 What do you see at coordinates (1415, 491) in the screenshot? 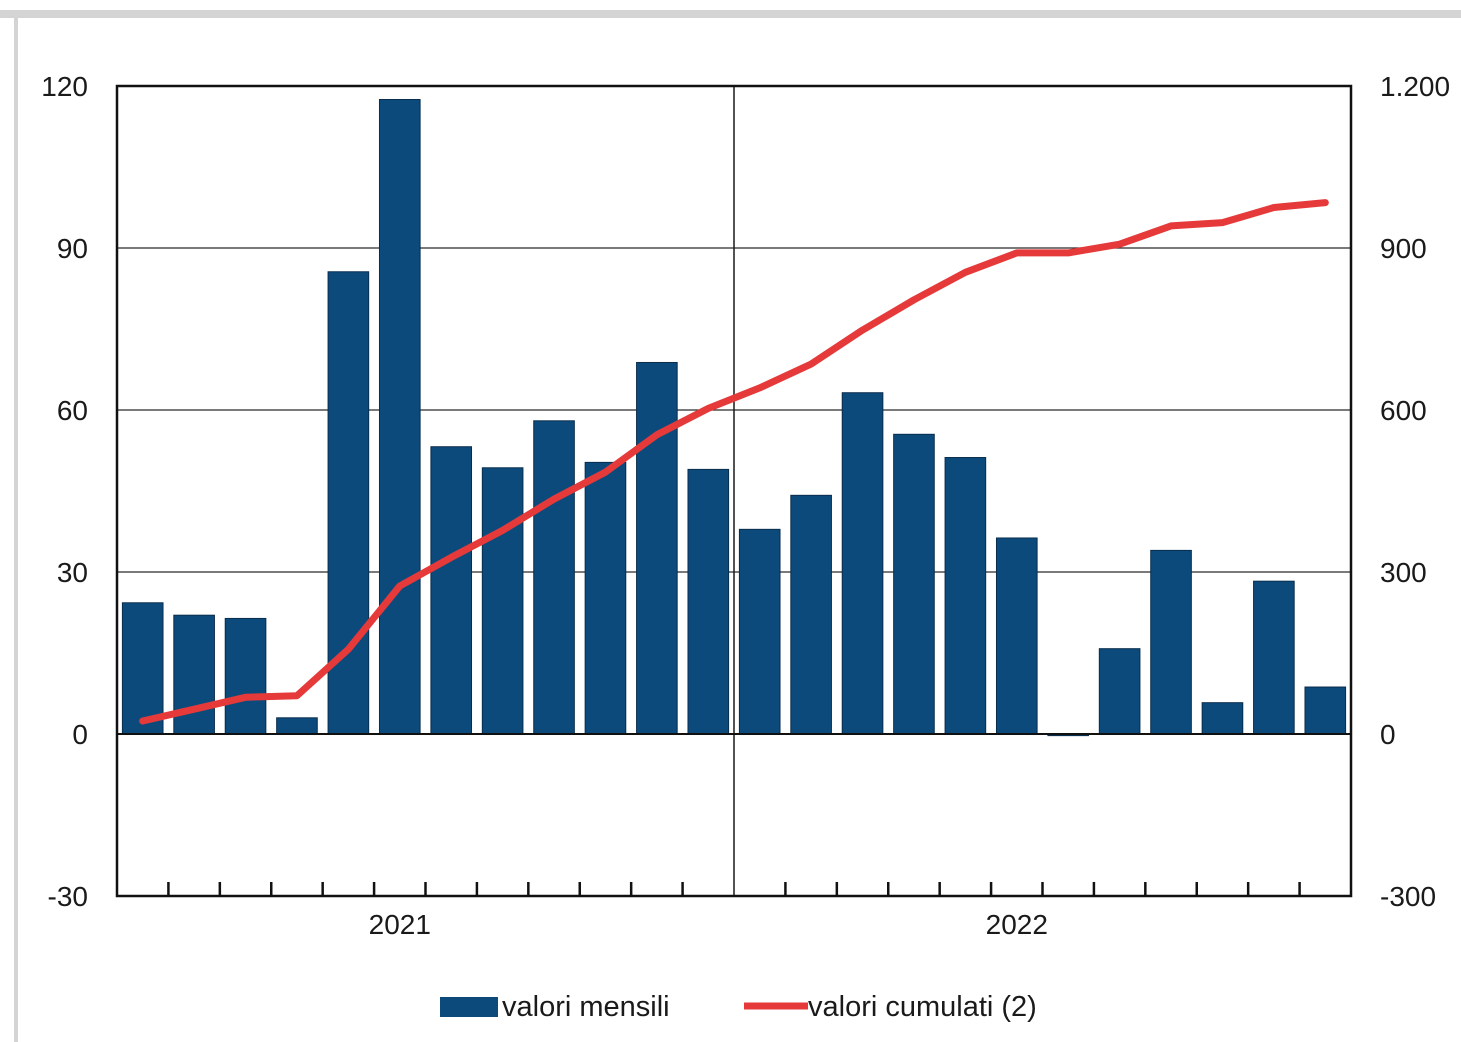
I see `y-axis-right-labels: -300 0 300 600 900 1.200` at bounding box center [1415, 491].